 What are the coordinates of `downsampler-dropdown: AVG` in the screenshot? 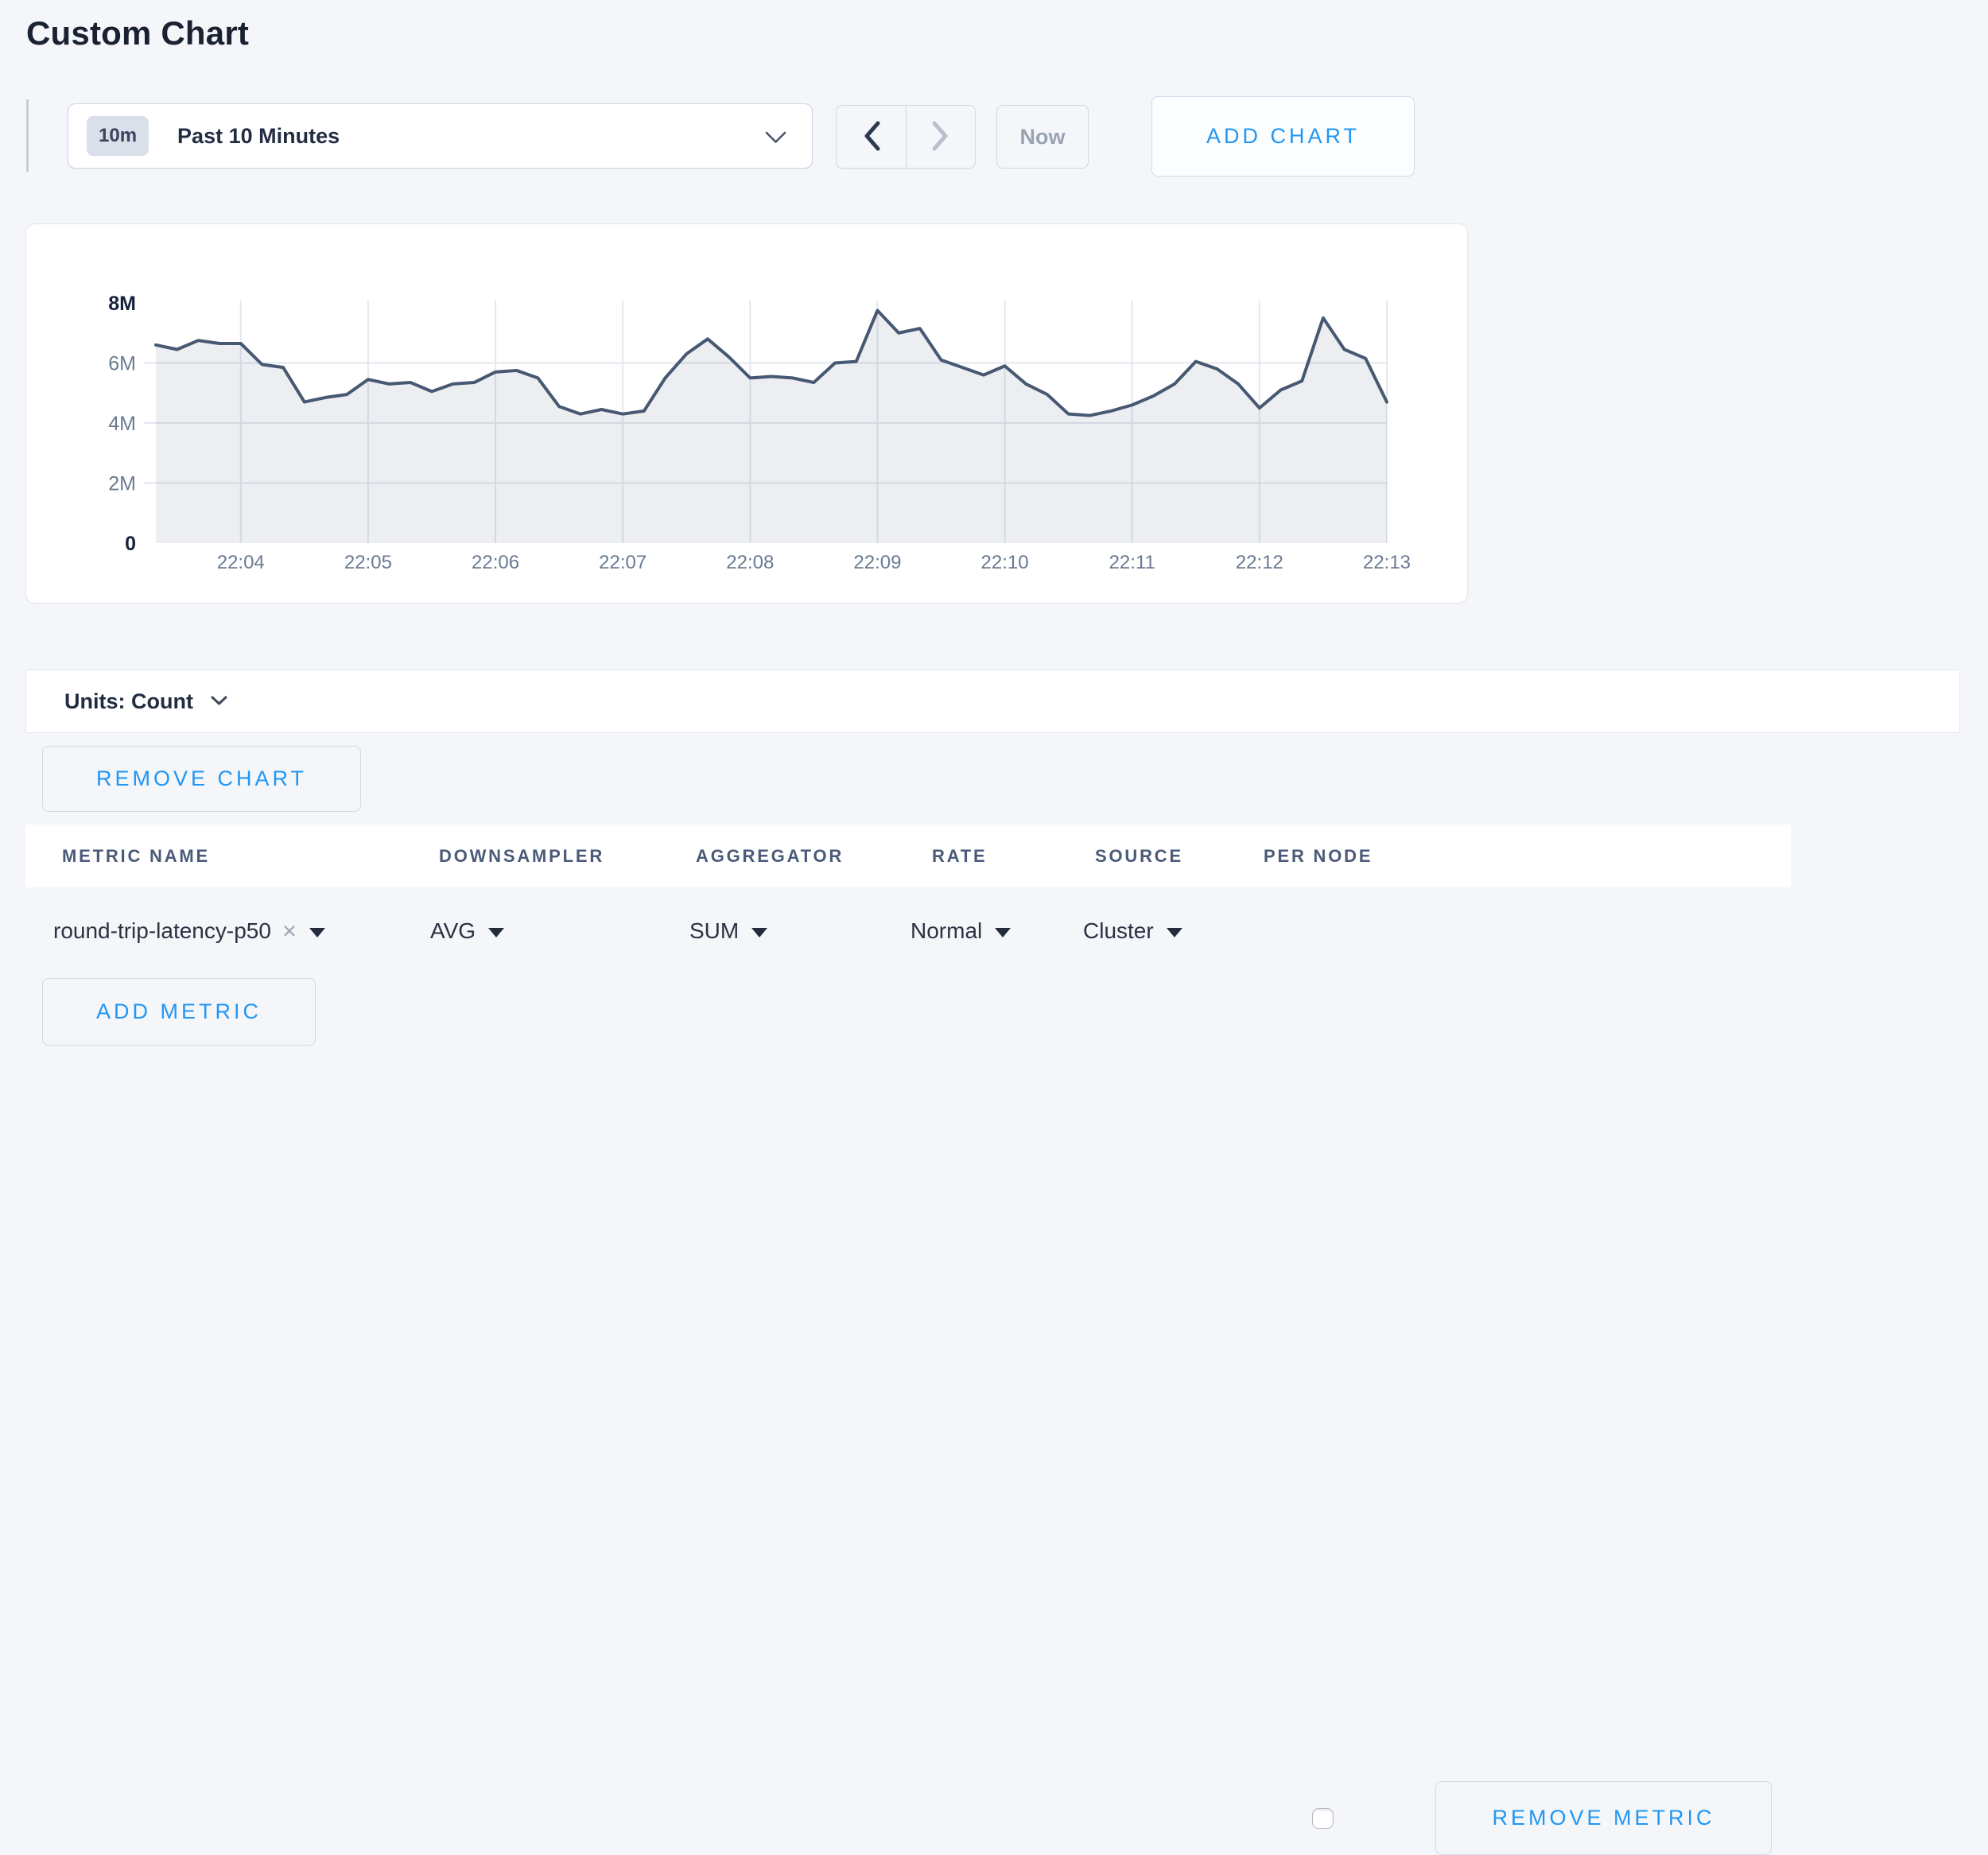 It's located at (467, 931).